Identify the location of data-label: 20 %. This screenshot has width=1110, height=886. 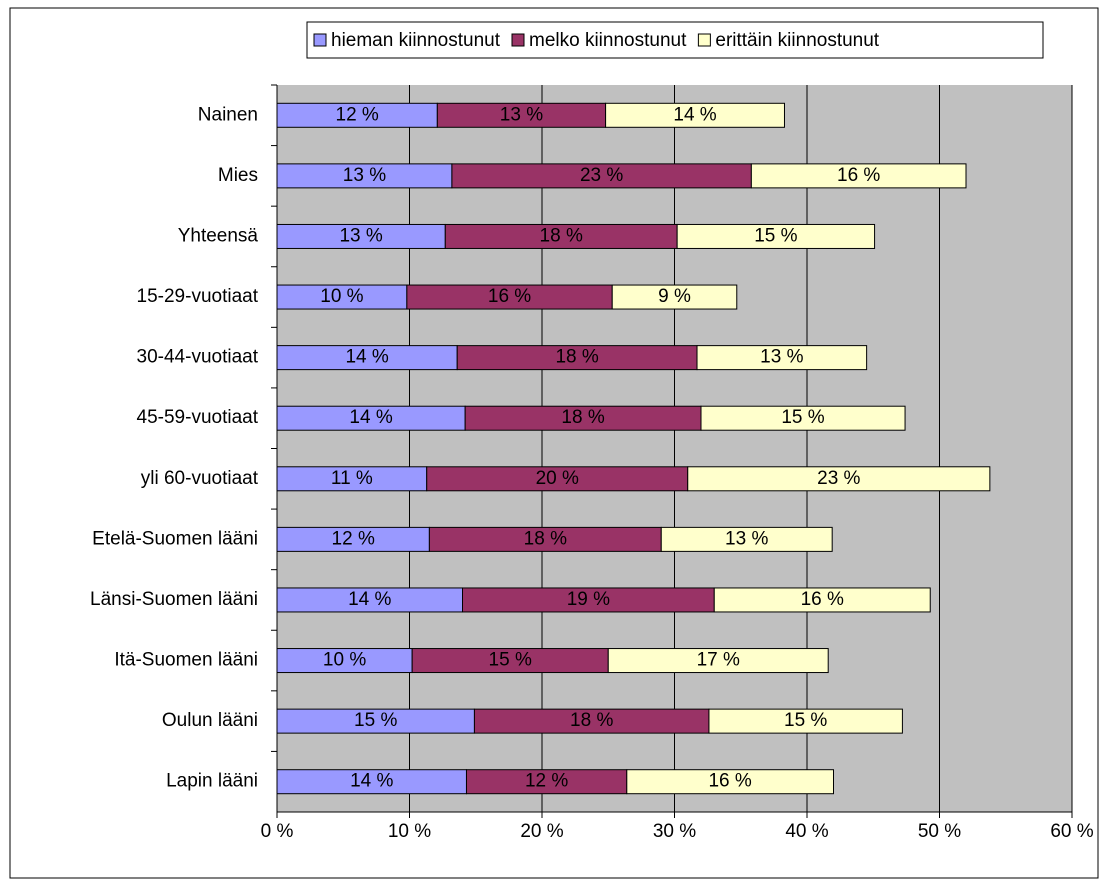
(557, 478).